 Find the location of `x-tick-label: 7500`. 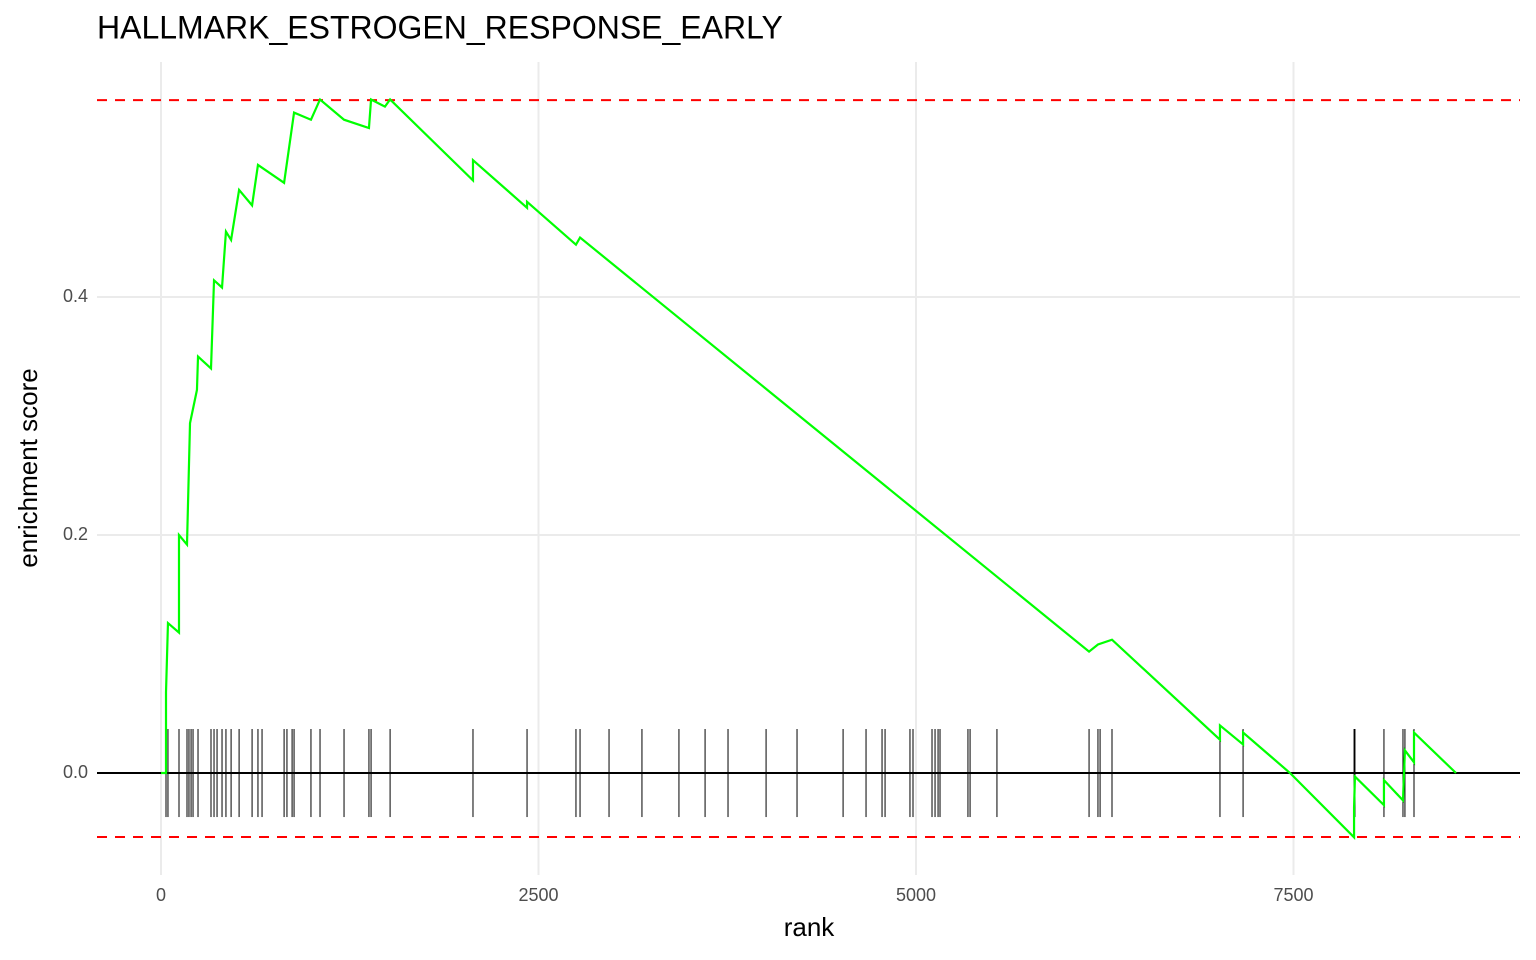

x-tick-label: 7500 is located at coordinates (1293, 895).